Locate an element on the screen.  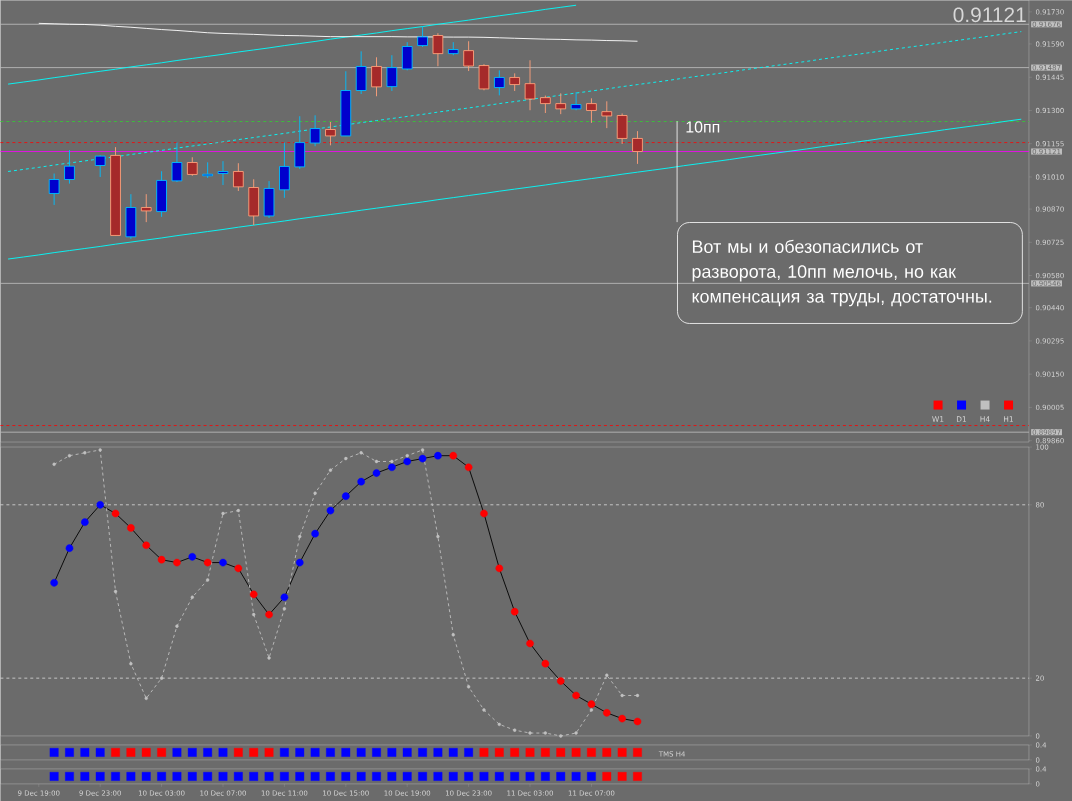
annotation: 10пп is located at coordinates (703, 127).